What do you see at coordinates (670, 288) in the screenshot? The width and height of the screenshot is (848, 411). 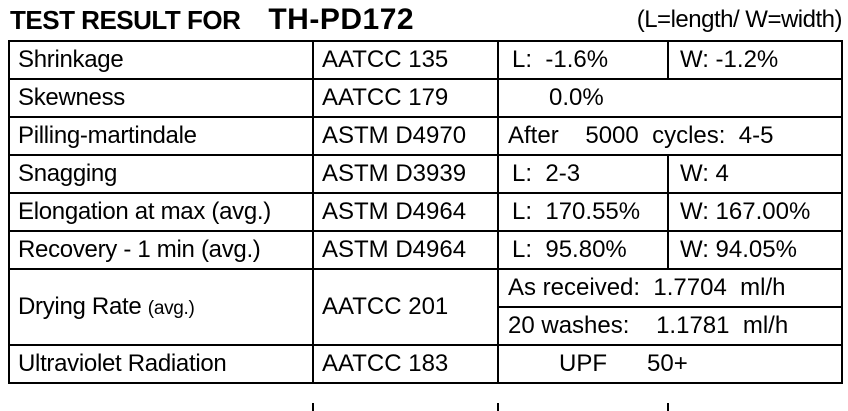 I see `drying-as-received-cell: As received: 1.7704 ml/h` at bounding box center [670, 288].